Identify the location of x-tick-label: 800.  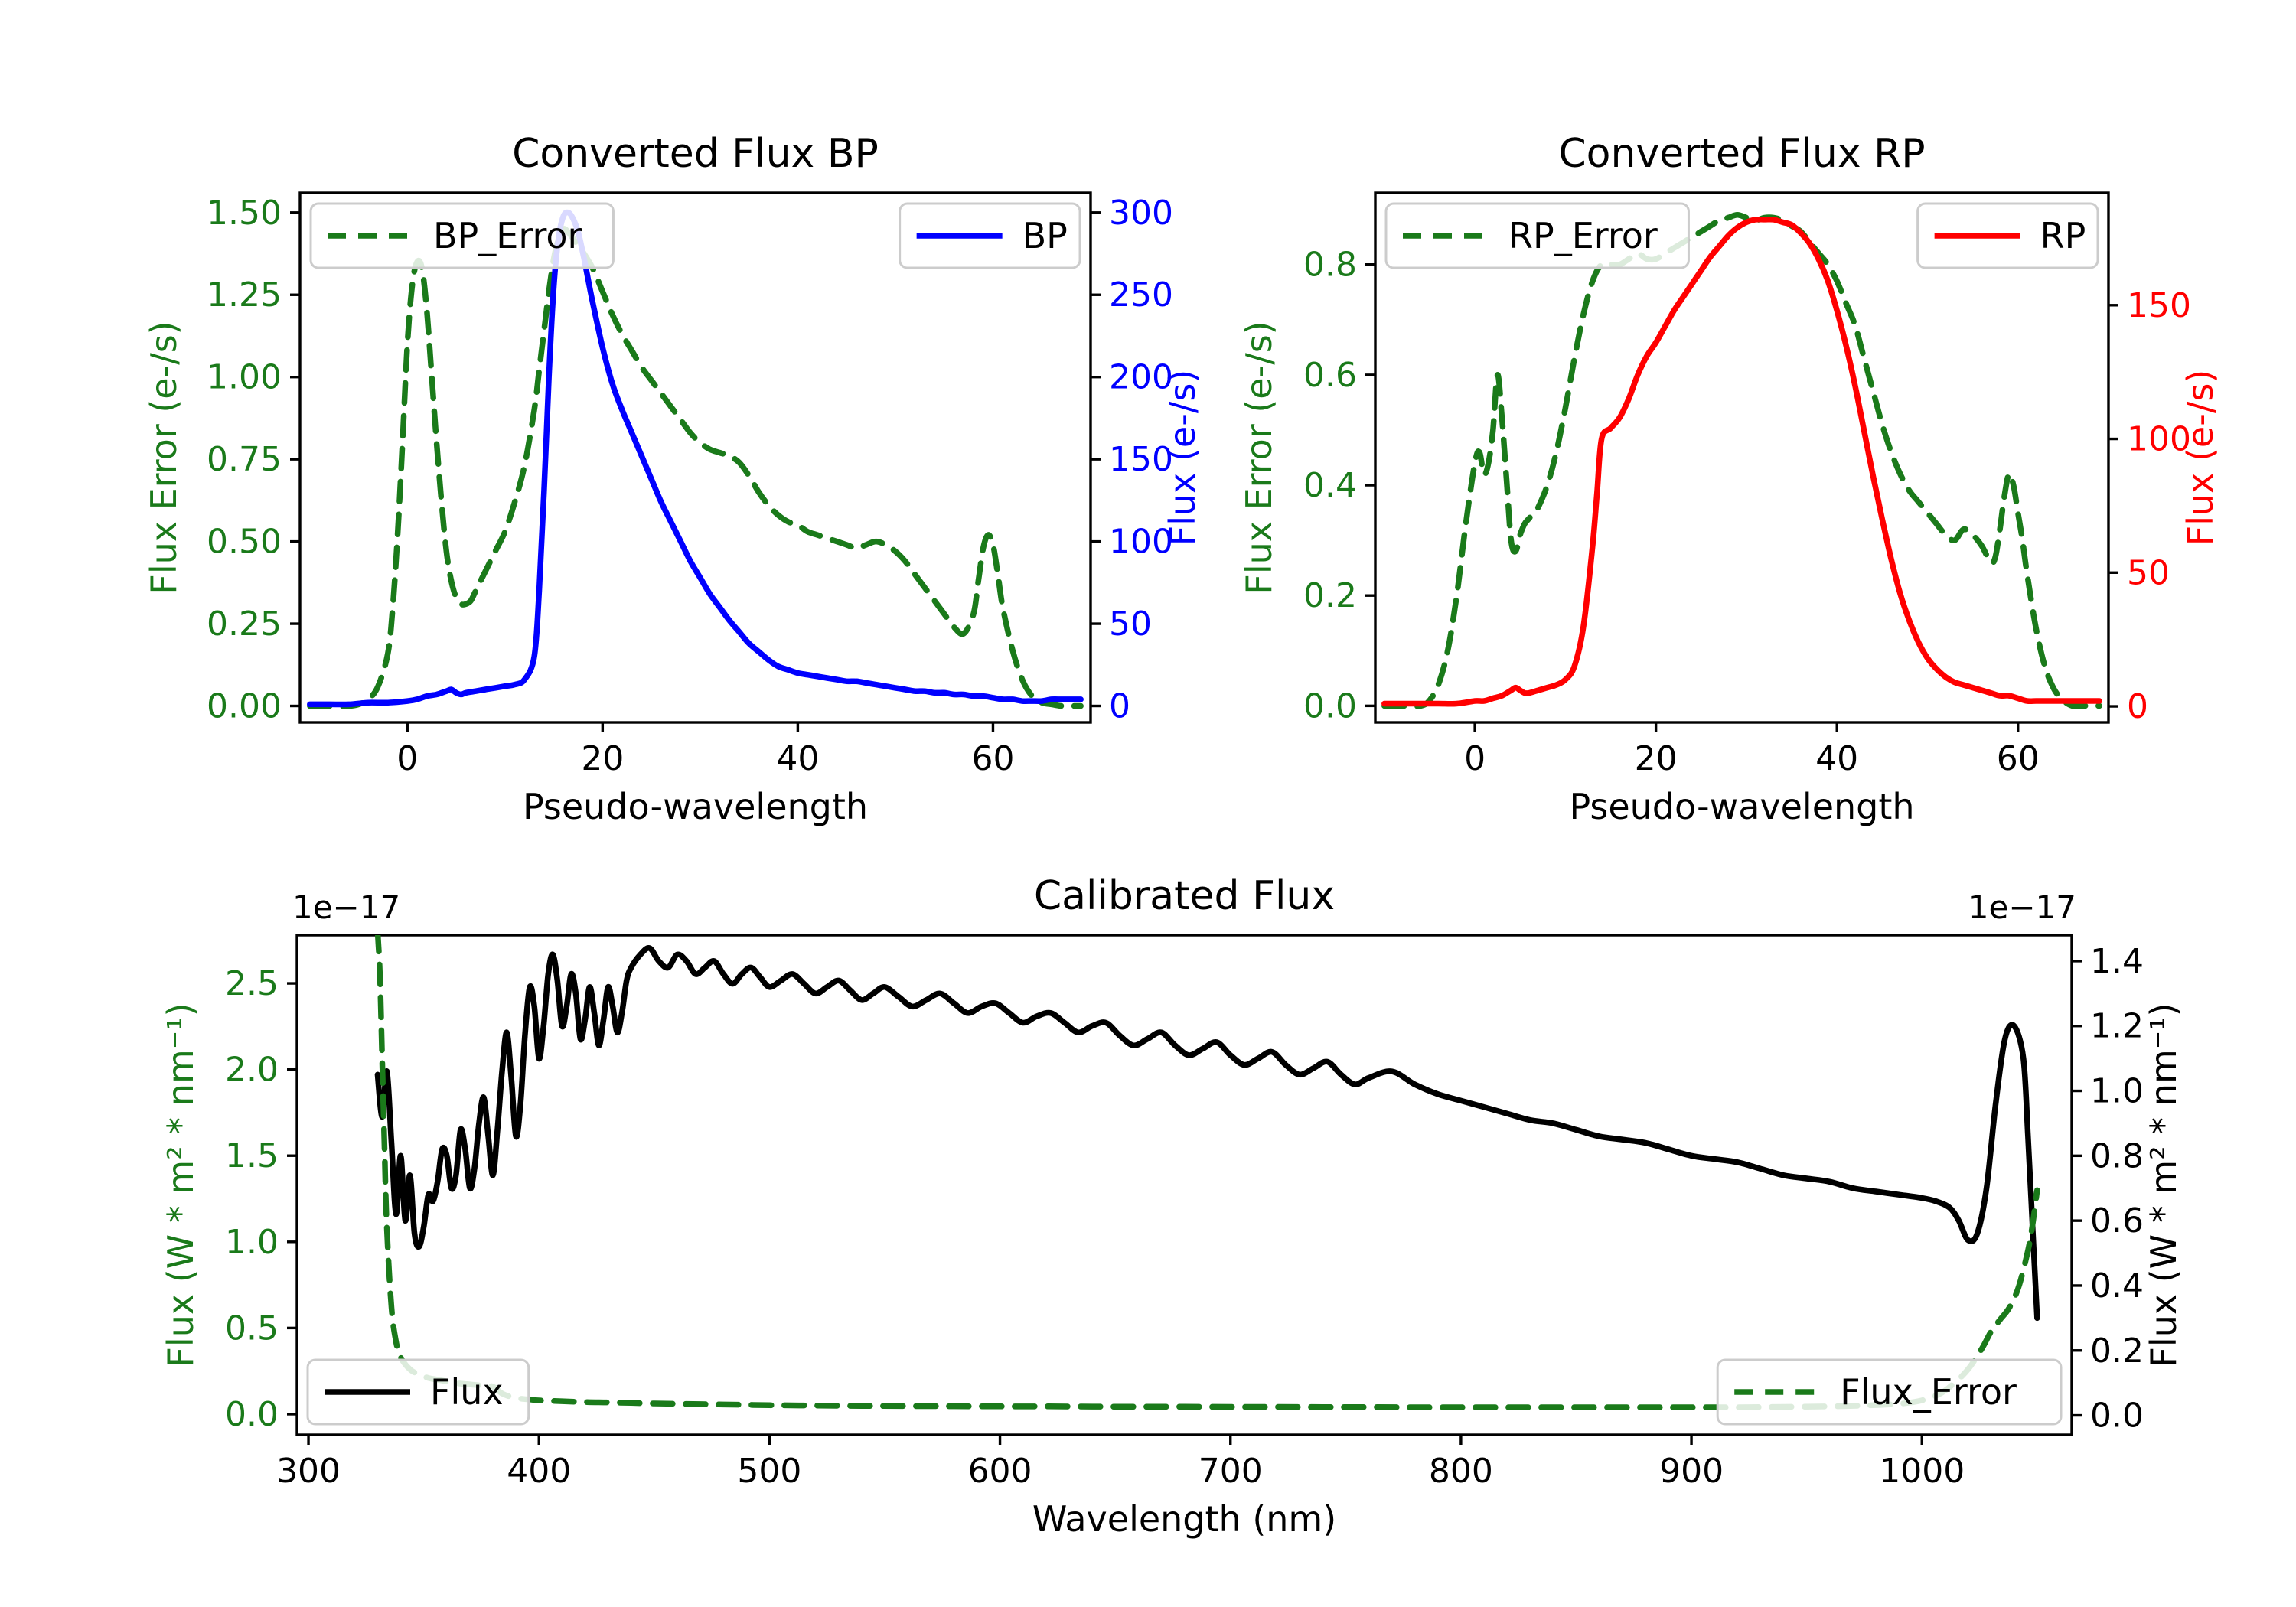
(1461, 1471).